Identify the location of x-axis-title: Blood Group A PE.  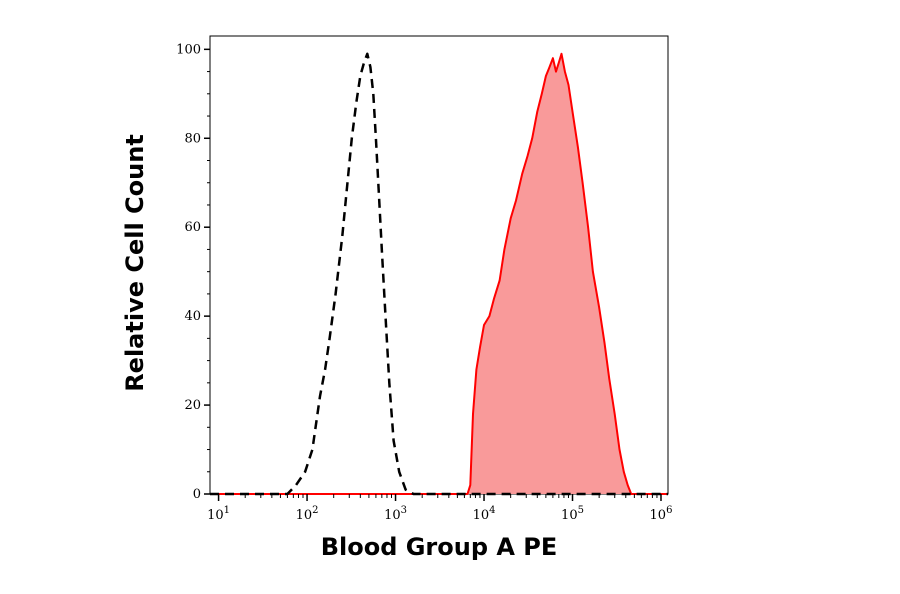
(439, 547).